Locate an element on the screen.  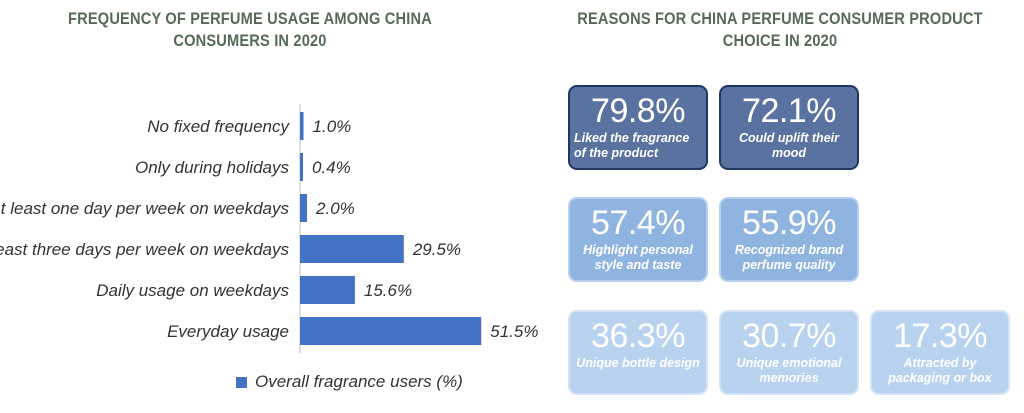
tile-value: 30.7% is located at coordinates (789, 336).